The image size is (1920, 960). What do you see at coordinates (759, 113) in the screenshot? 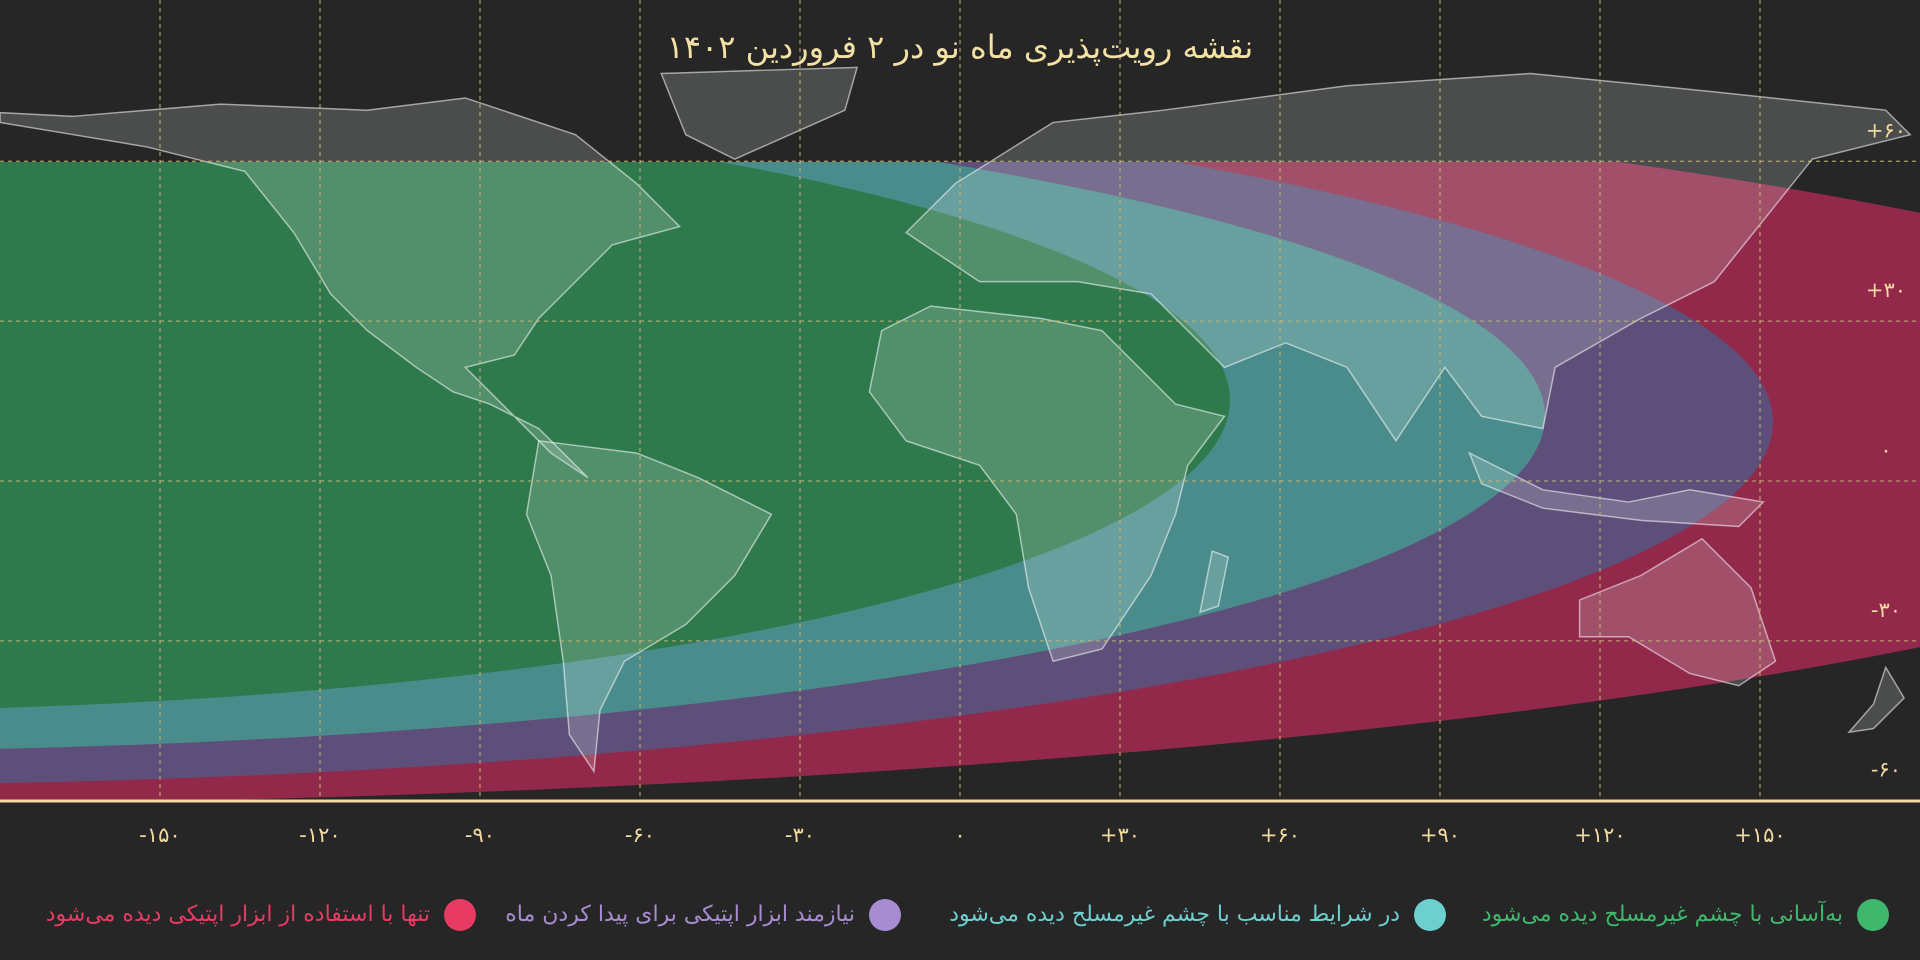
I see `greenland` at bounding box center [759, 113].